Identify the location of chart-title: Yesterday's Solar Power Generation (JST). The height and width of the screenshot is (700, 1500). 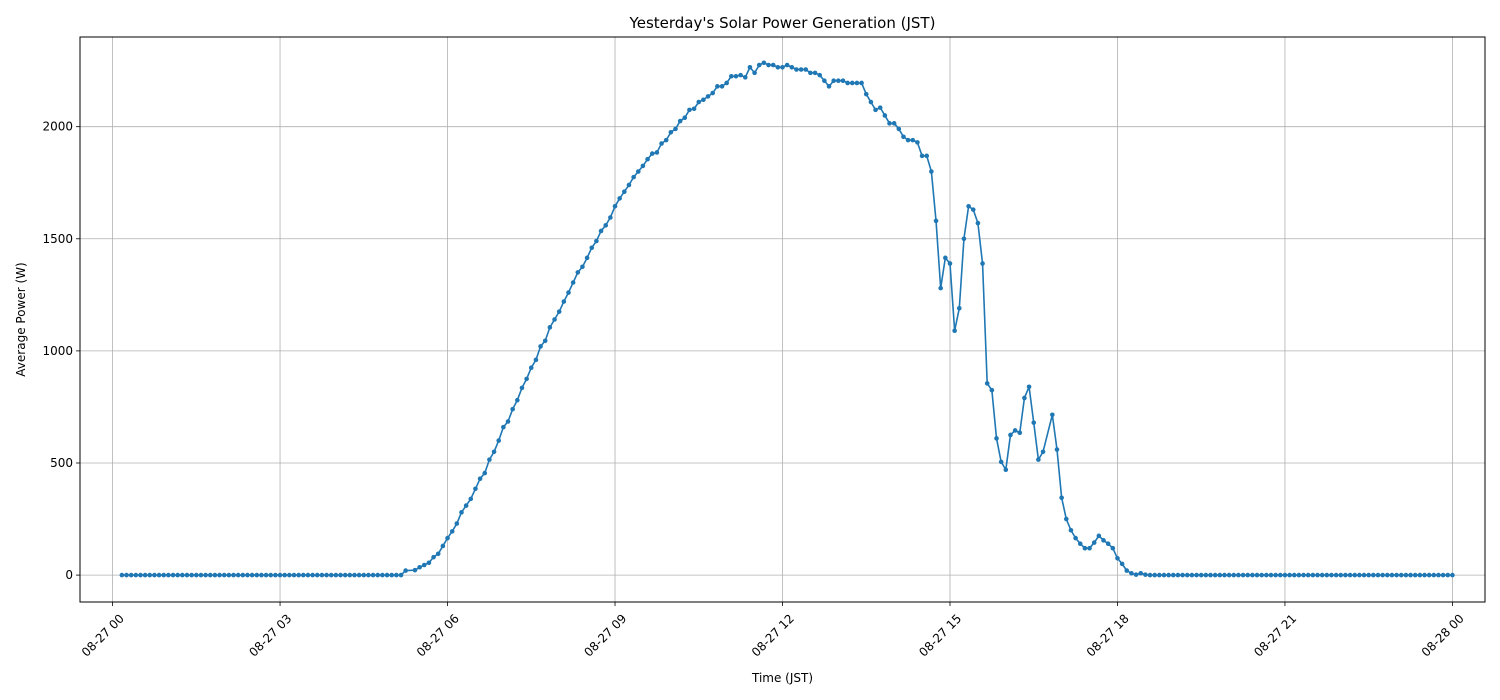
(782, 23).